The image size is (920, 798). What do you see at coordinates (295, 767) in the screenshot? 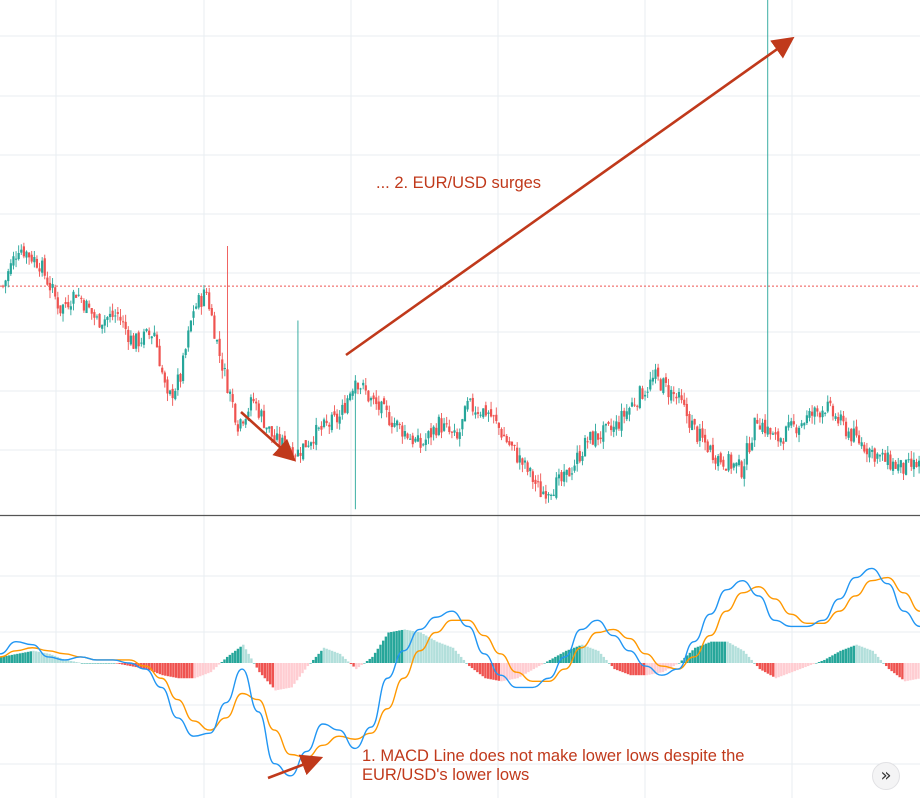
I see `arrow-macd-higher-lows` at bounding box center [295, 767].